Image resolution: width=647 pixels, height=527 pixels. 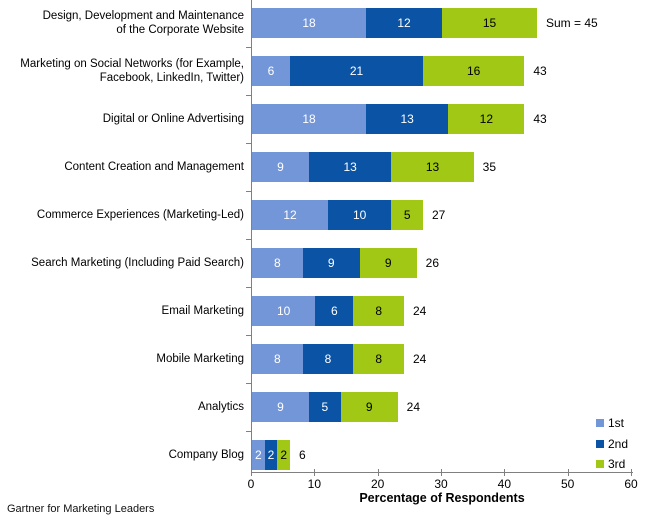 I want to click on legend-swatch-2nd, so click(x=600, y=443).